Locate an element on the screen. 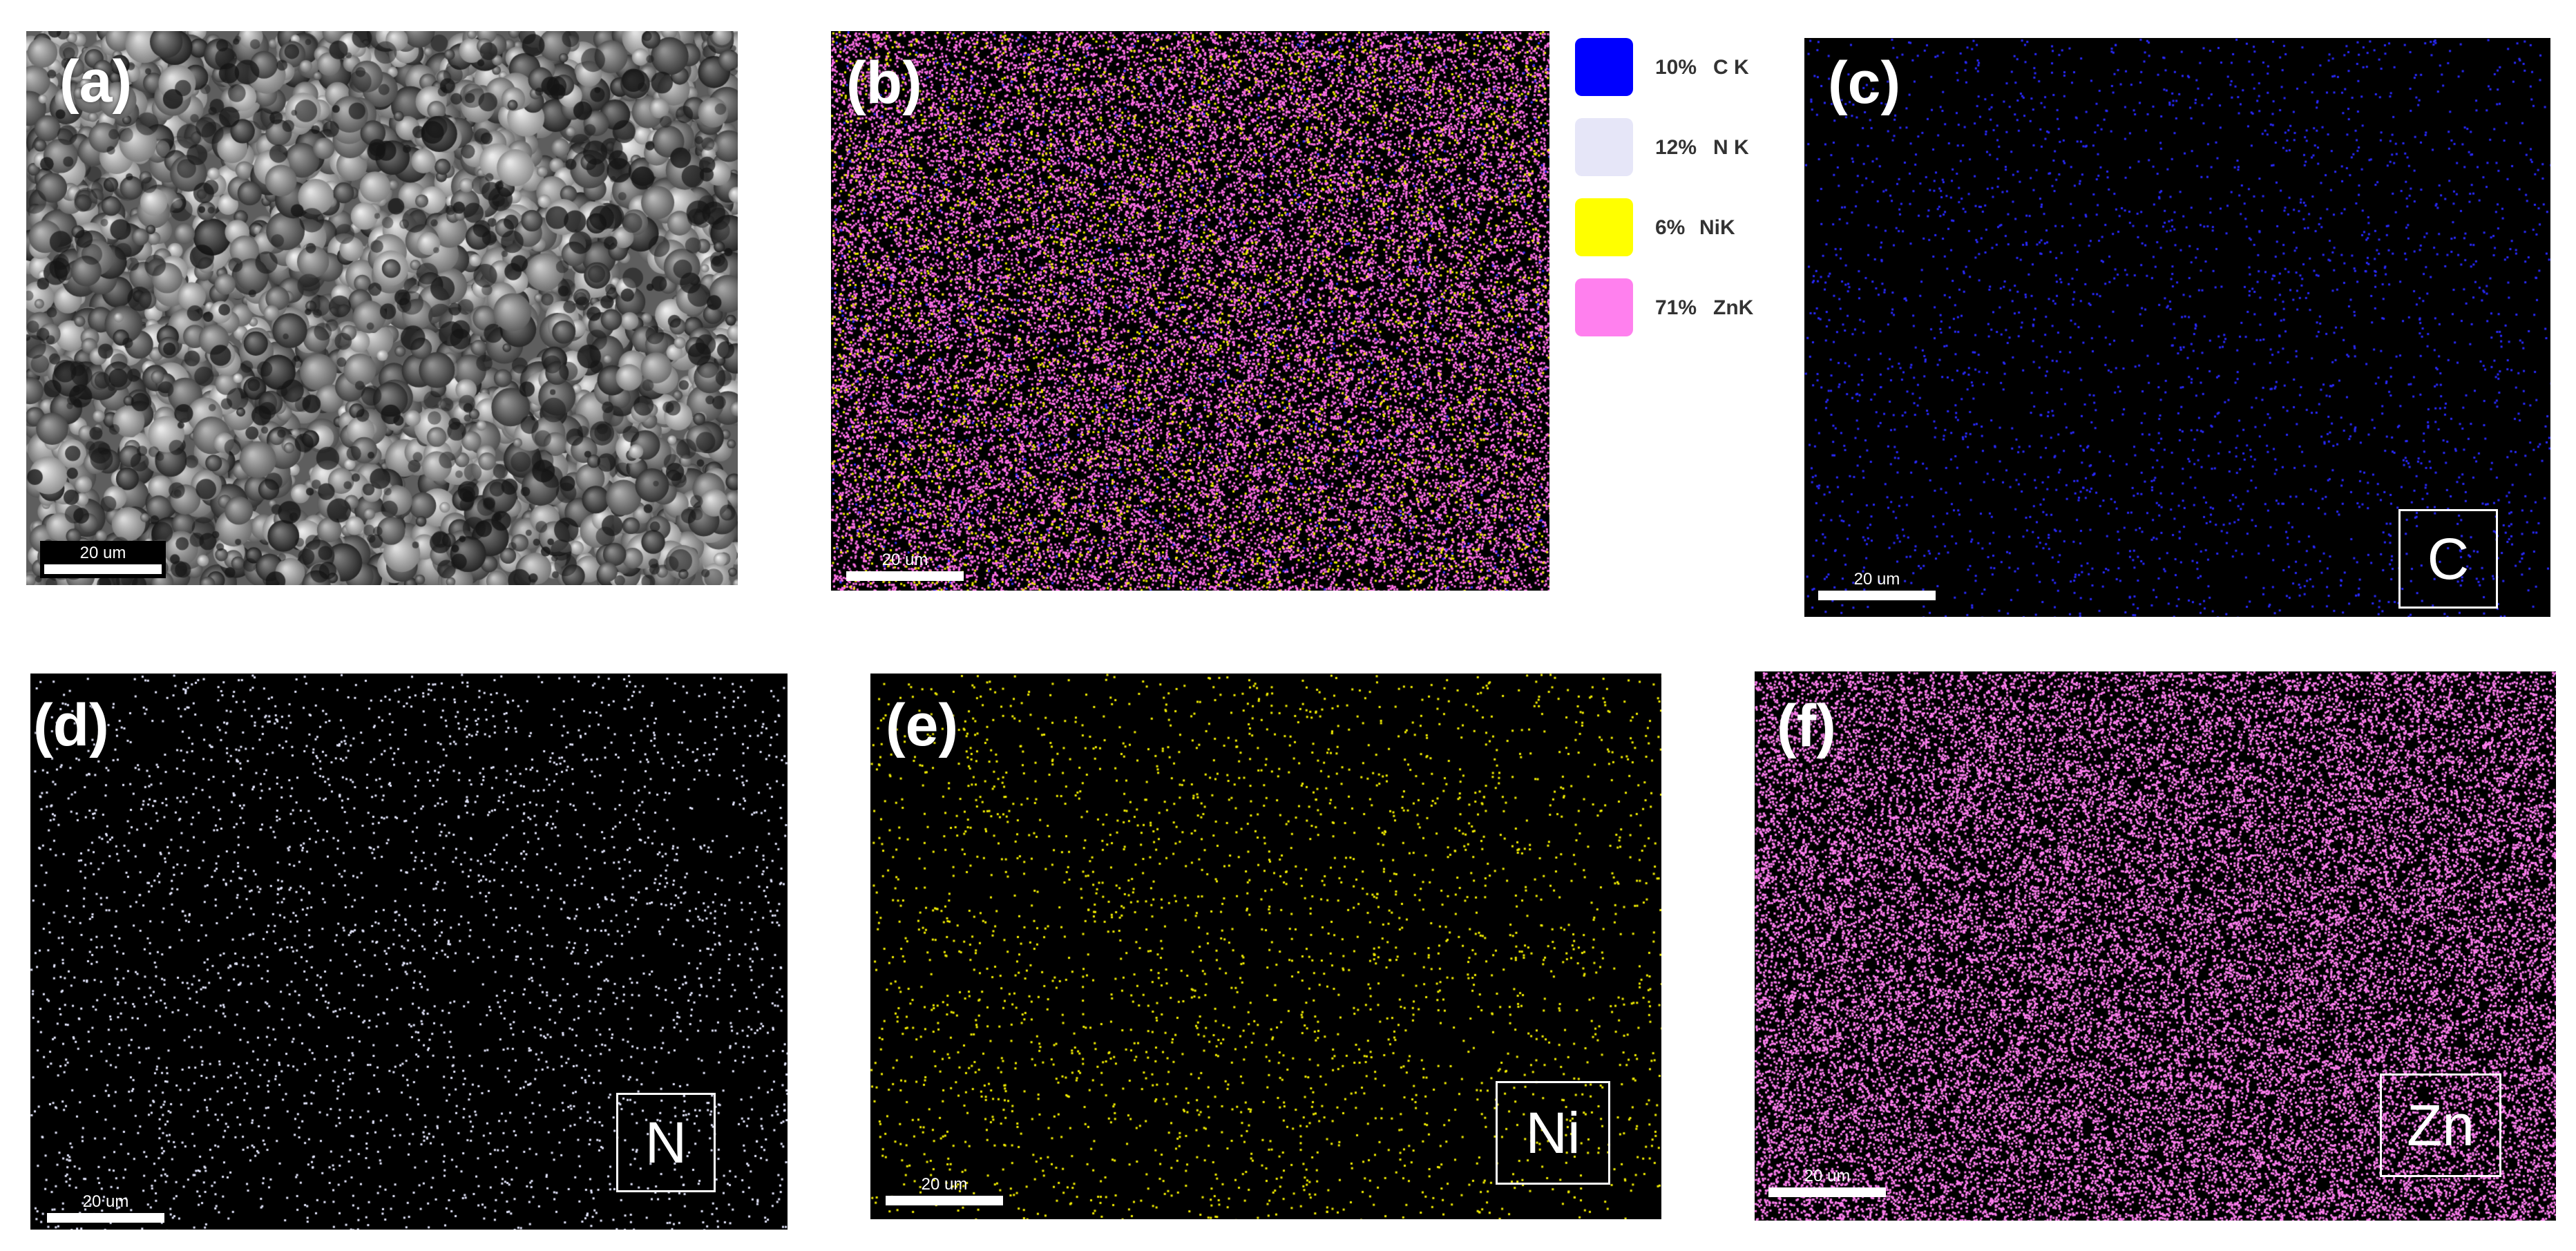  sem-texture is located at coordinates (382, 308).